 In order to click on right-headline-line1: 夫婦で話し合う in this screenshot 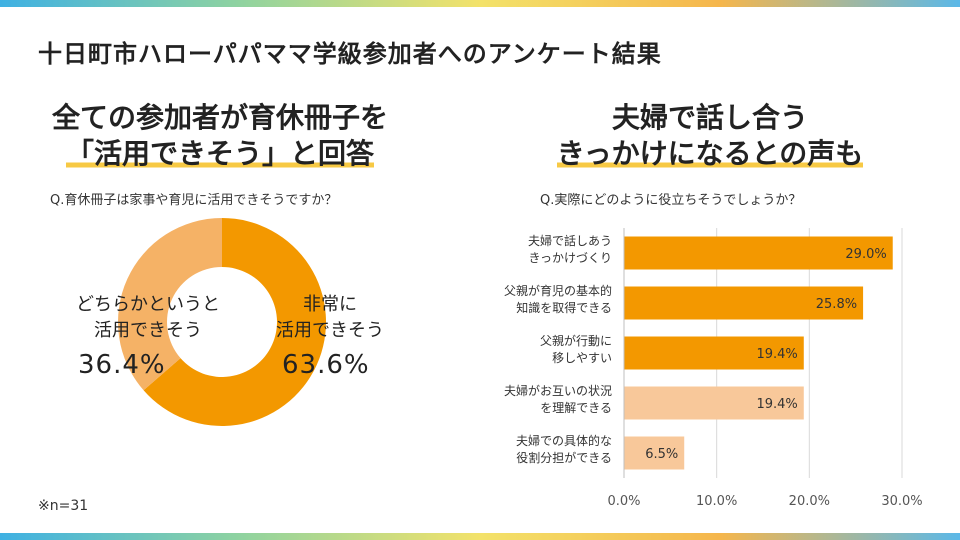, I will do `click(709, 117)`.